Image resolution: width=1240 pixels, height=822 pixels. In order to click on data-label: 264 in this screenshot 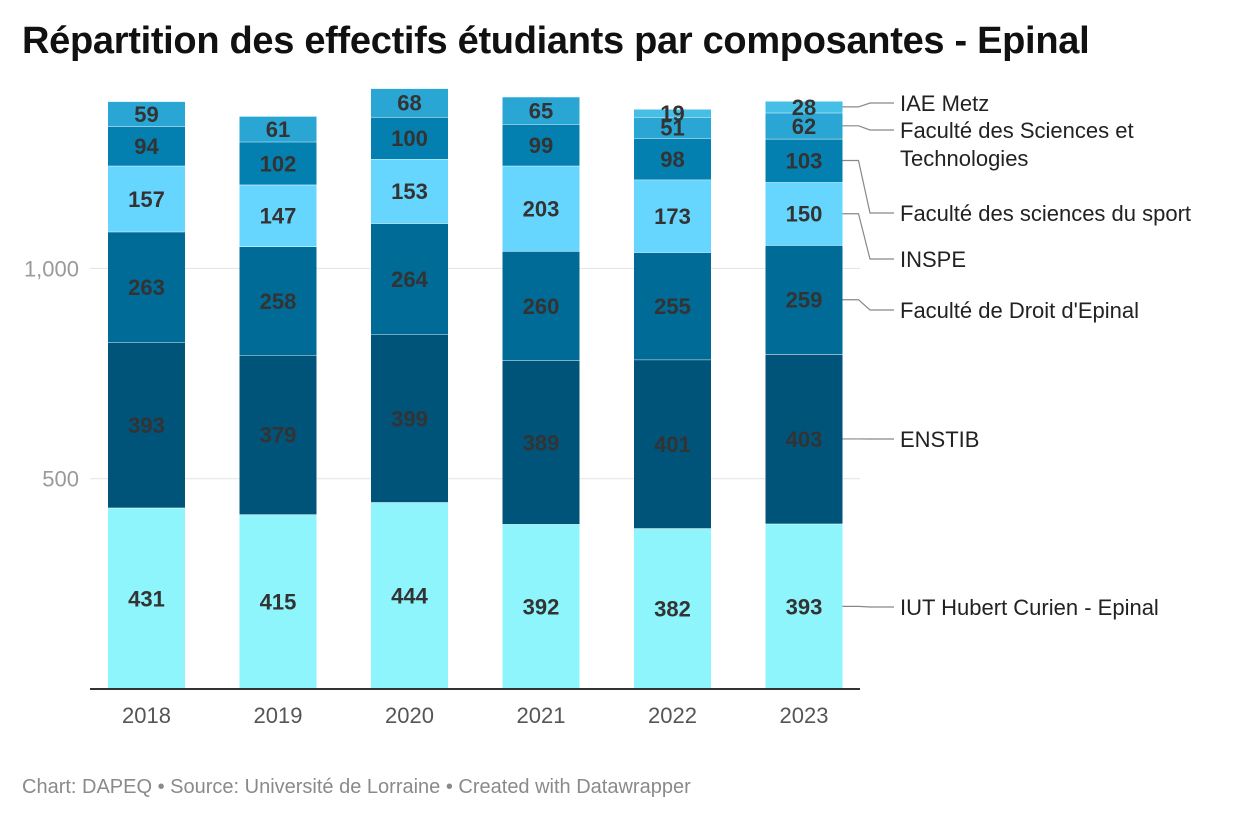, I will do `click(409, 279)`.